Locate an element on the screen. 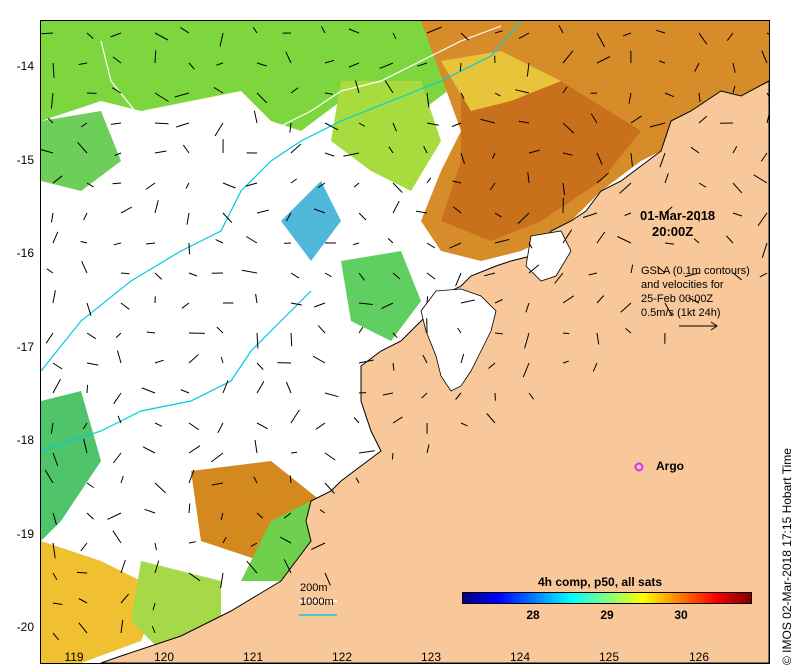  argo-marker is located at coordinates (639, 467).